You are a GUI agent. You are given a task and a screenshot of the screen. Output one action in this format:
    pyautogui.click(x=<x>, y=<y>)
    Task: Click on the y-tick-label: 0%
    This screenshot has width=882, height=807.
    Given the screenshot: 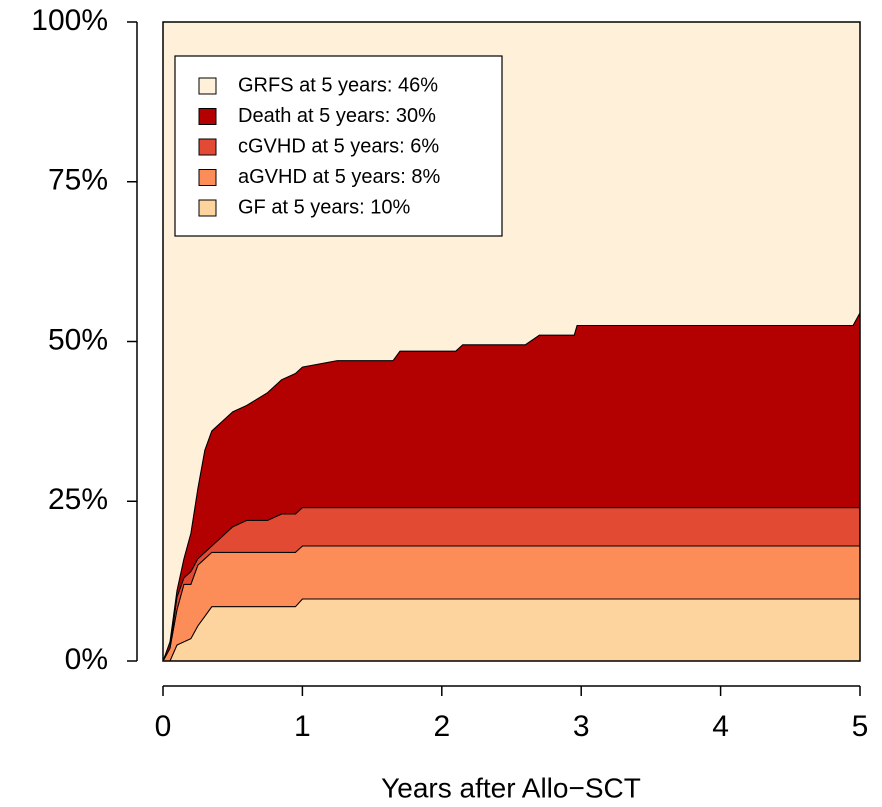 What is the action you would take?
    pyautogui.click(x=86, y=659)
    